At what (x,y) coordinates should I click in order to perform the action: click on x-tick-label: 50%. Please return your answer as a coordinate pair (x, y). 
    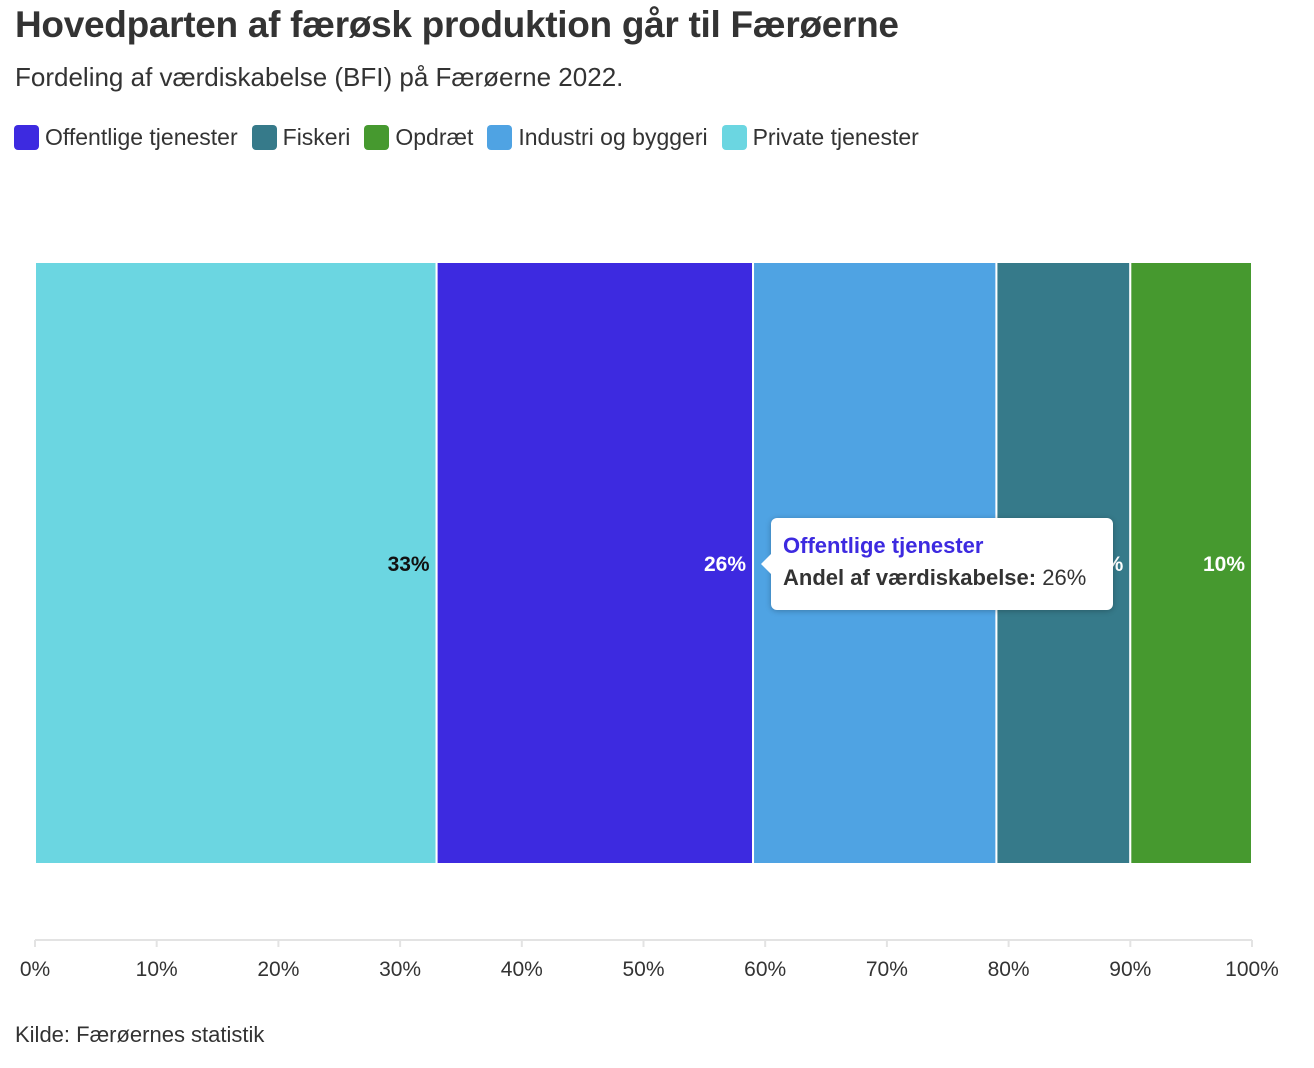
    Looking at the image, I should click on (643, 969).